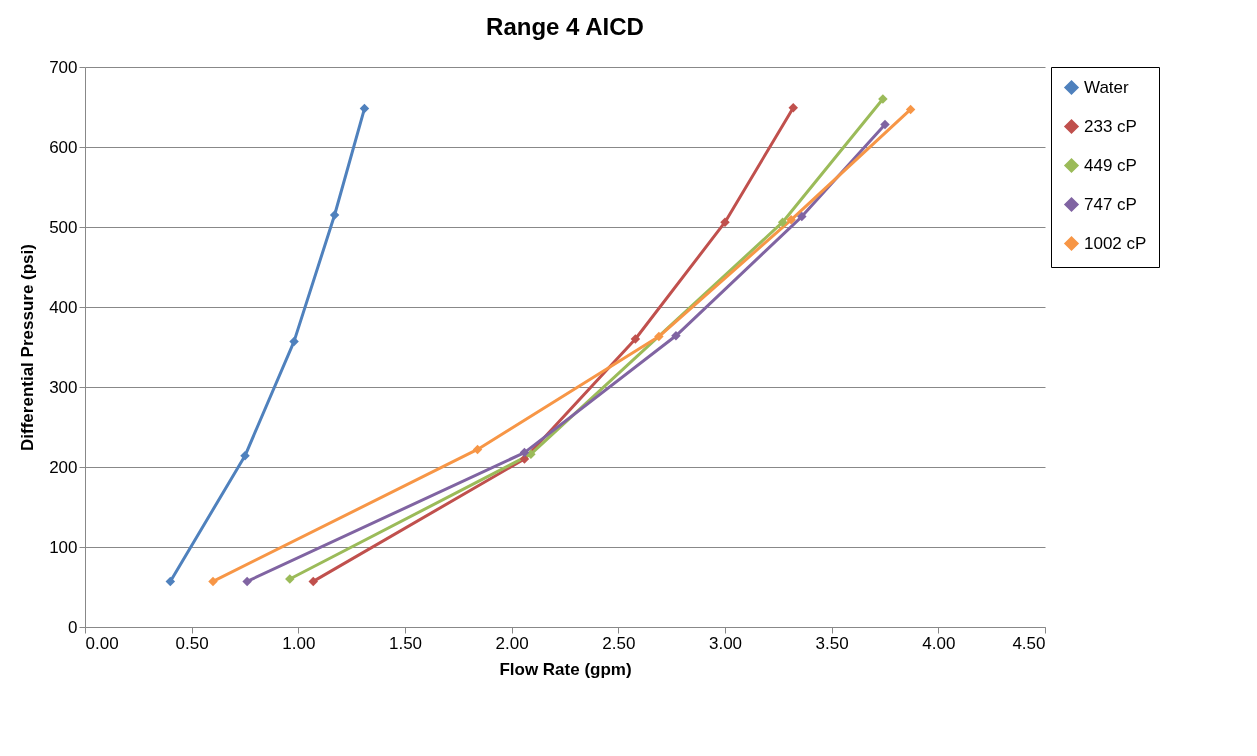  Describe the element at coordinates (63, 67) in the screenshot. I see `y-tick-label: 700` at that location.